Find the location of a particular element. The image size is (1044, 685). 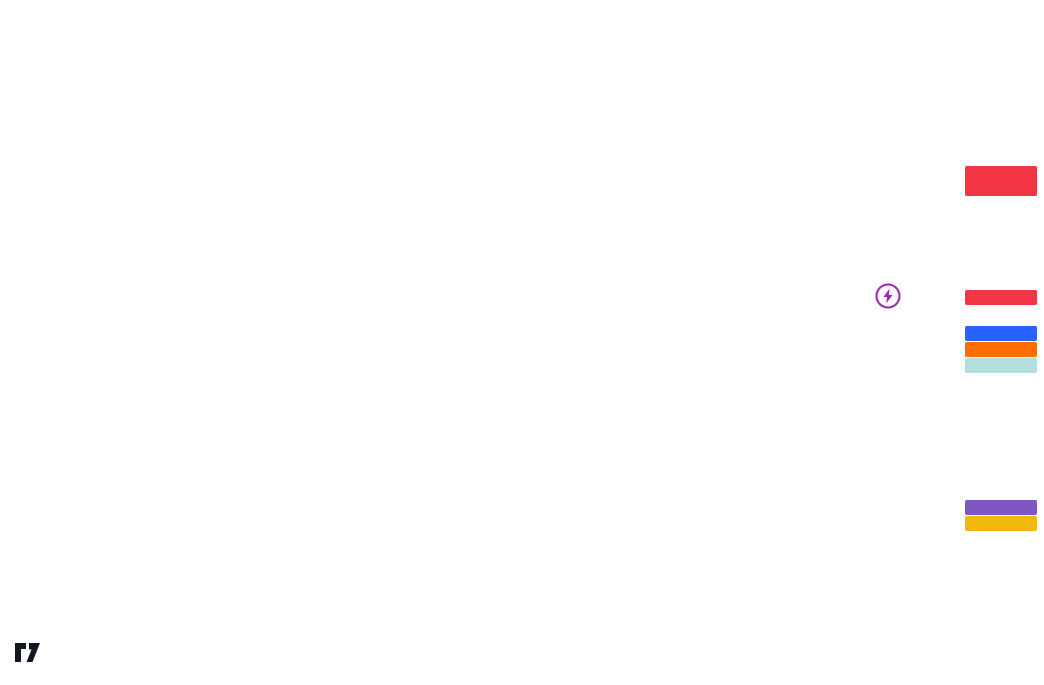

macd-line-badge is located at coordinates (1001, 333).